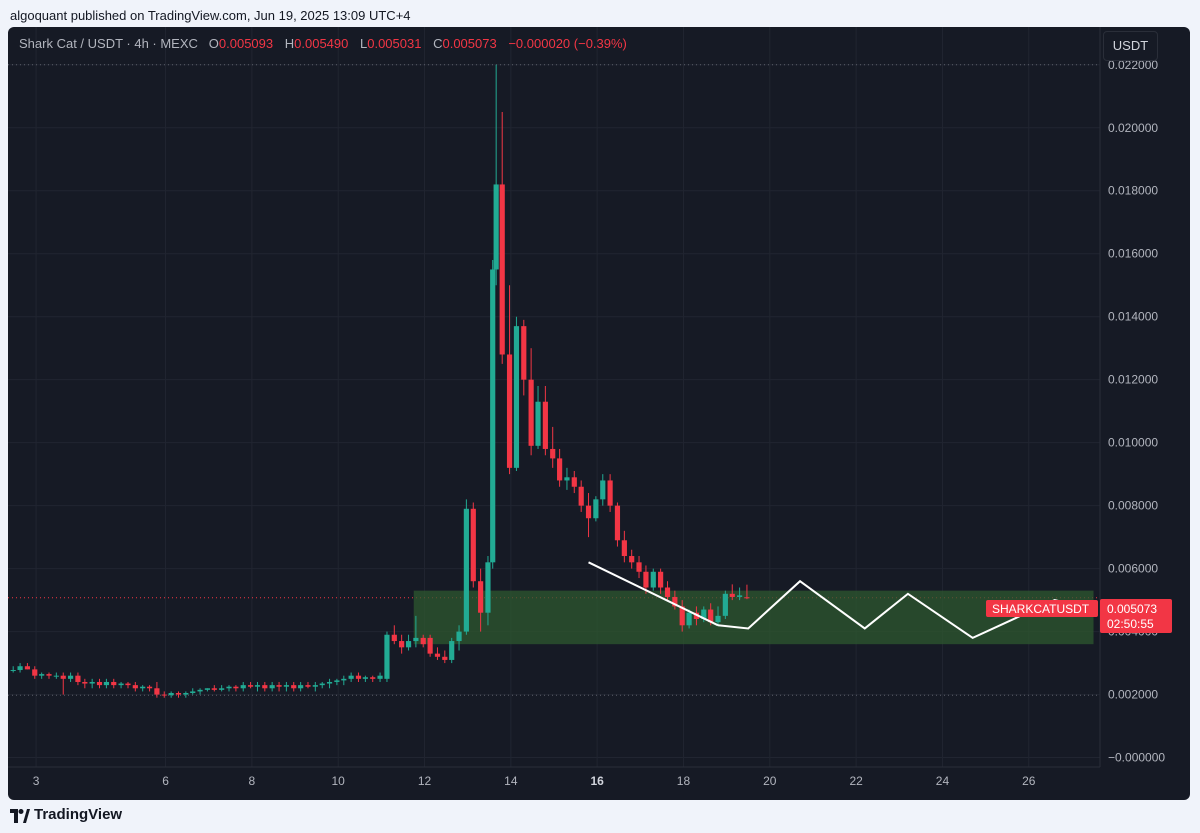 This screenshot has width=1200, height=833. Describe the element at coordinates (1136, 758) in the screenshot. I see `y-tick-label: −0.000000` at that location.